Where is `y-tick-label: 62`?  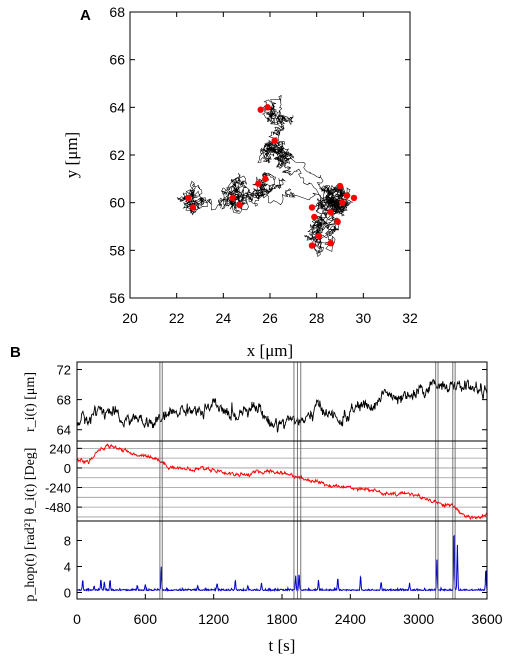 y-tick-label: 62 is located at coordinates (117, 155).